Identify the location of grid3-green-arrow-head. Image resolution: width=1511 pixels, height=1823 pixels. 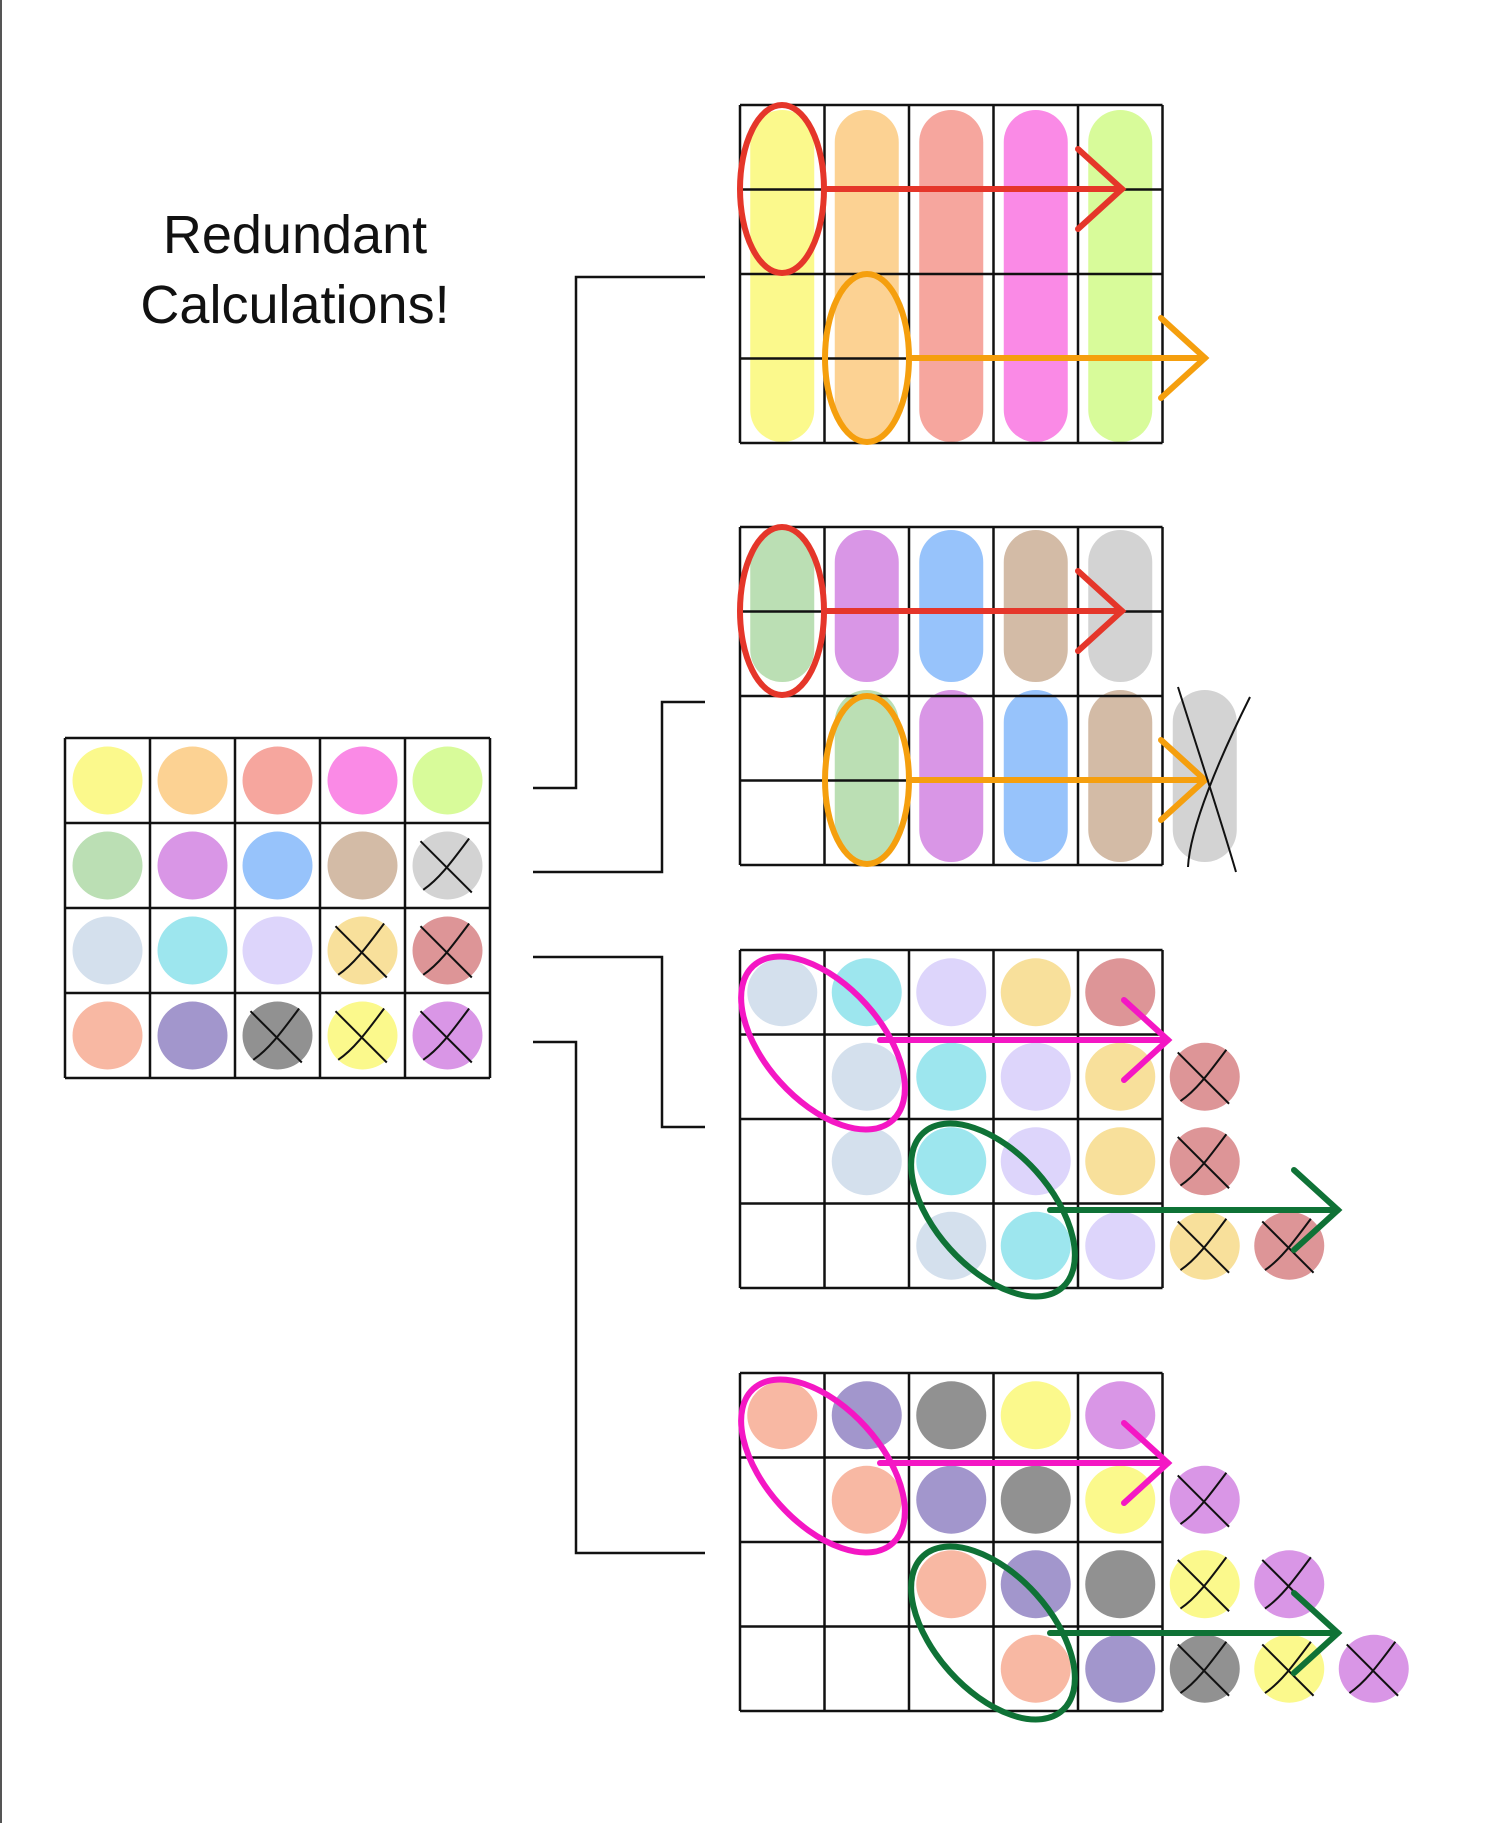
(1317, 1210).